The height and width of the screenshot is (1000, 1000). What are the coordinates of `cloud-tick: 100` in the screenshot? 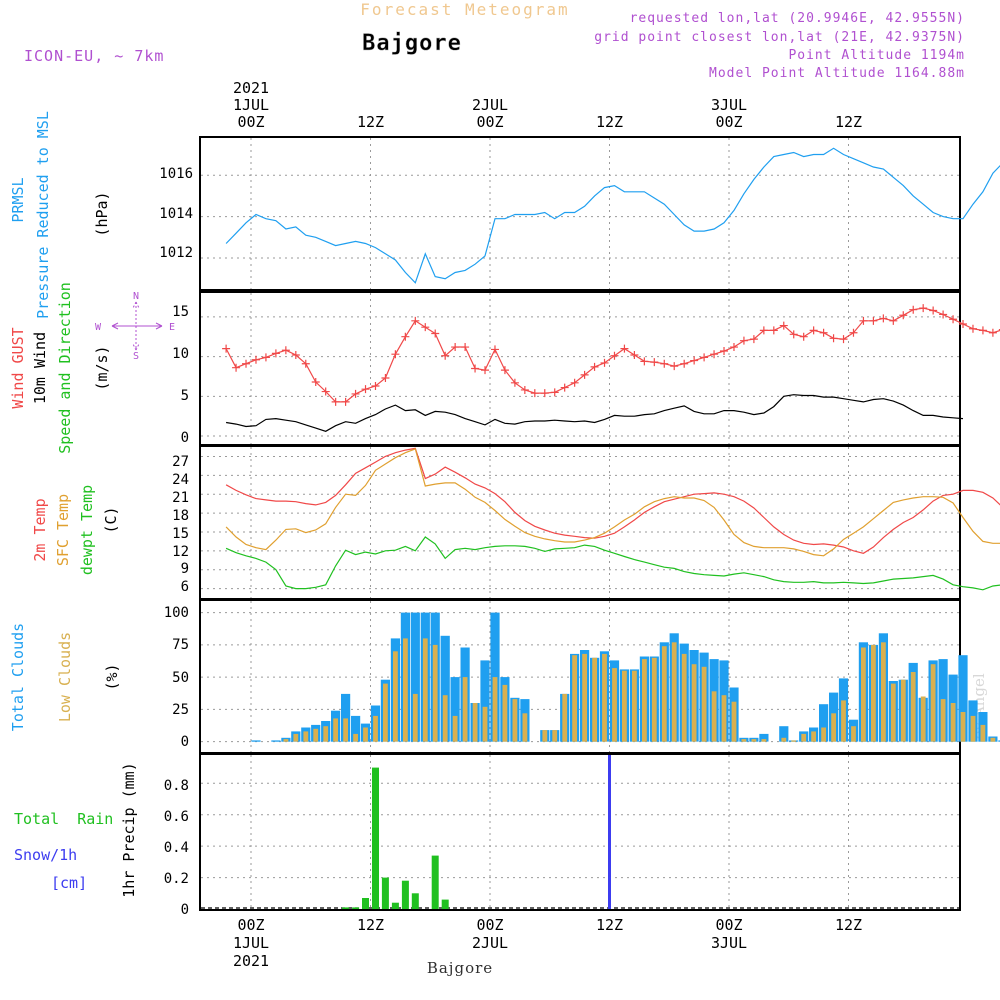 It's located at (176, 613).